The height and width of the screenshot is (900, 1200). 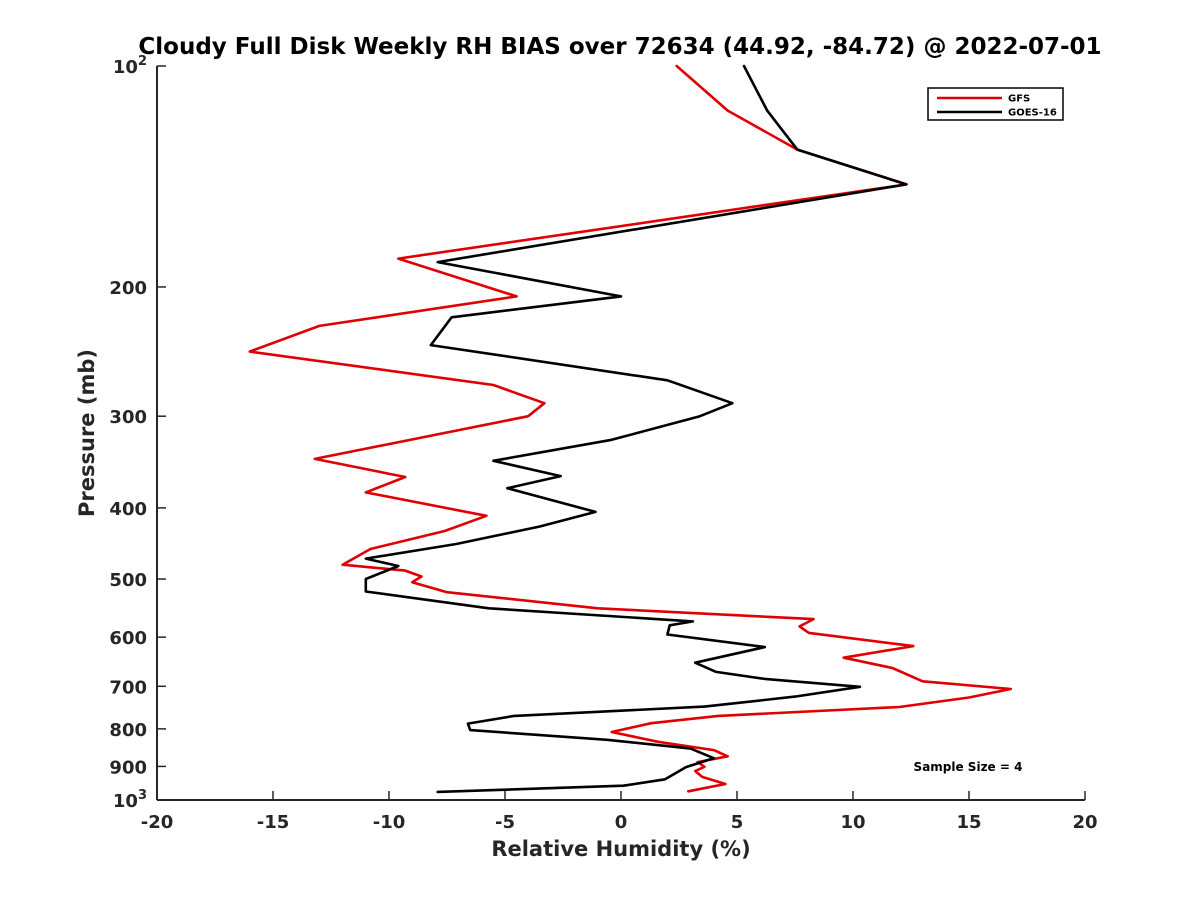 What do you see at coordinates (142, 61) in the screenshot?
I see `y-tick-exponent: 2` at bounding box center [142, 61].